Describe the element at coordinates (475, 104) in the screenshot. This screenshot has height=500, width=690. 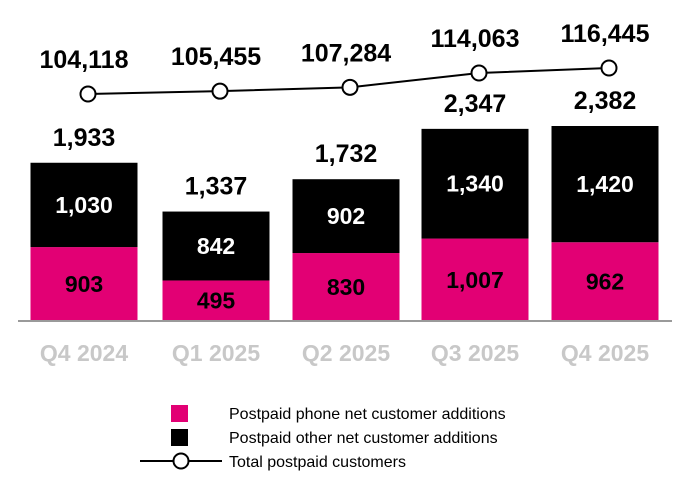
I see `bar-total-label: 2,347` at that location.